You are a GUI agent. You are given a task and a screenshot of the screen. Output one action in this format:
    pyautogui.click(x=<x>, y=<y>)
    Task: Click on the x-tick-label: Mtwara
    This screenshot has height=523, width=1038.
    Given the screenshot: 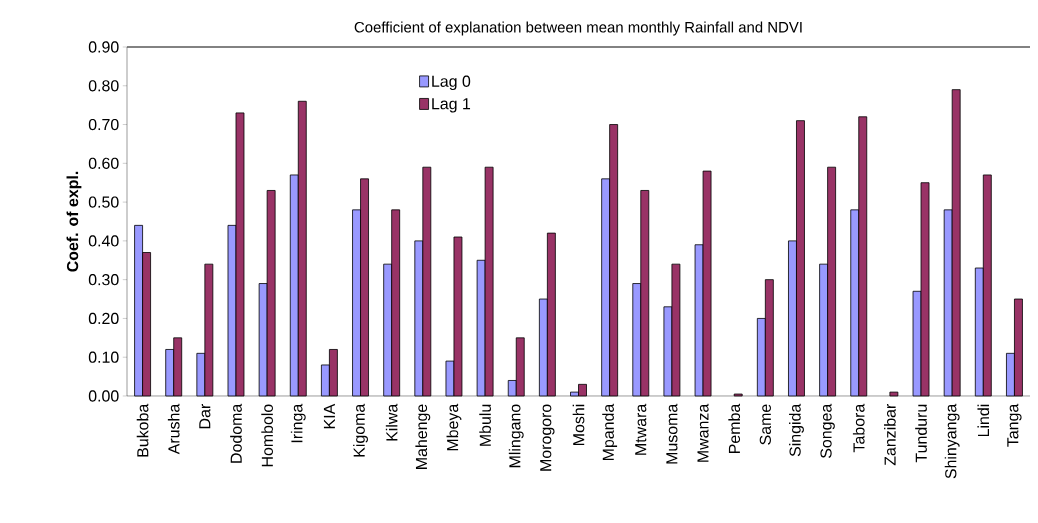 What is the action you would take?
    pyautogui.click(x=641, y=429)
    